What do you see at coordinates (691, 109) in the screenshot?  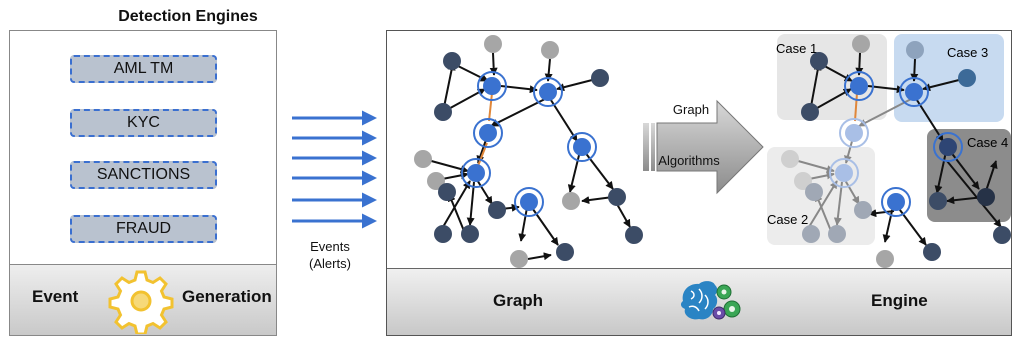 I see `graph-label: Graph` at bounding box center [691, 109].